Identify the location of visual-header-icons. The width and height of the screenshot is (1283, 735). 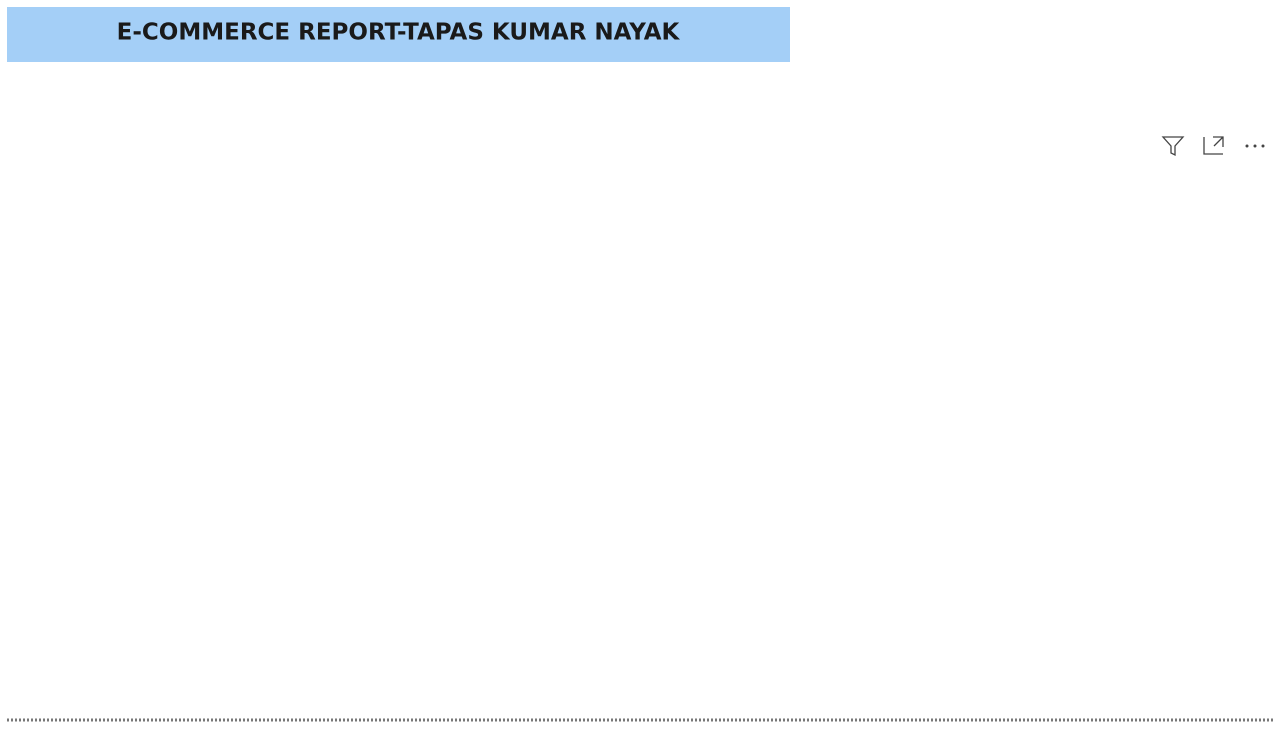
(1214, 144).